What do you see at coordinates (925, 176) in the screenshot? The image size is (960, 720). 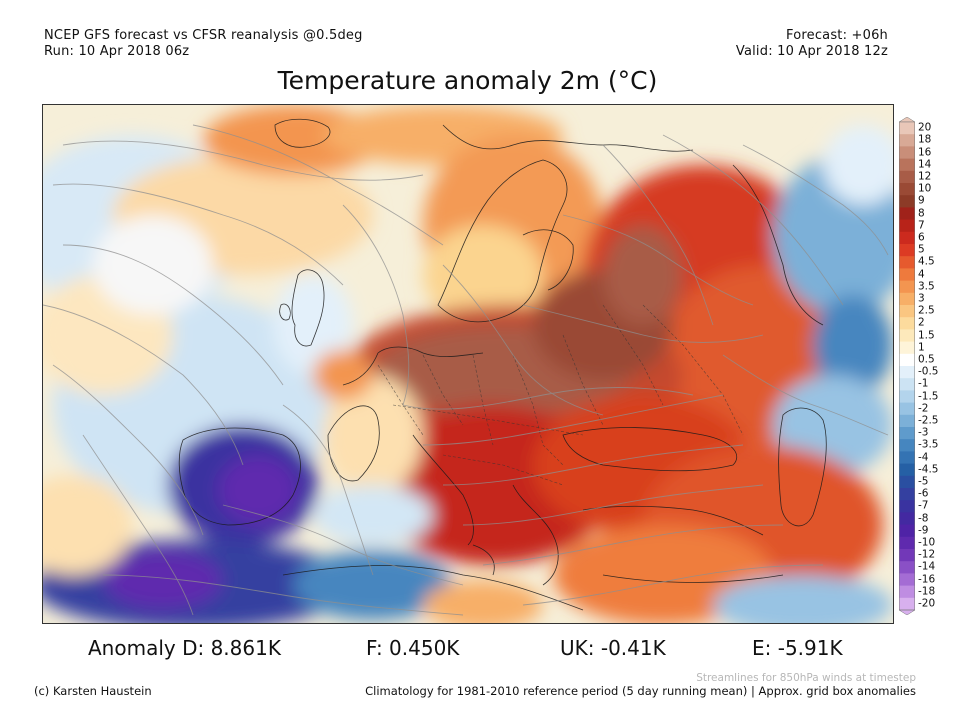 I see `colorbar-tick-label: 12` at bounding box center [925, 176].